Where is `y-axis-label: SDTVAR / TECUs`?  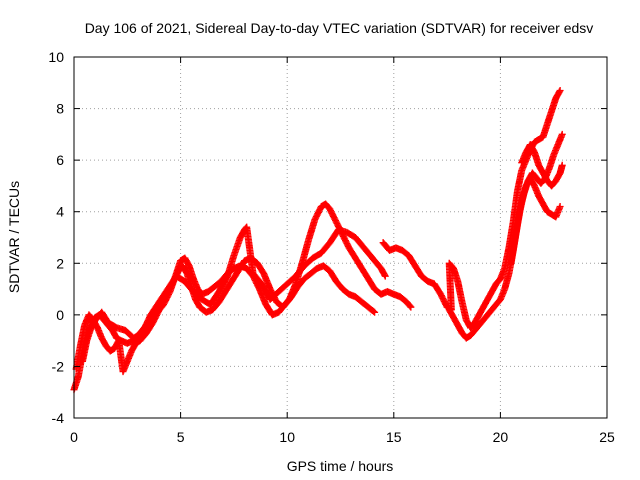 y-axis-label: SDTVAR / TECUs is located at coordinates (14, 237).